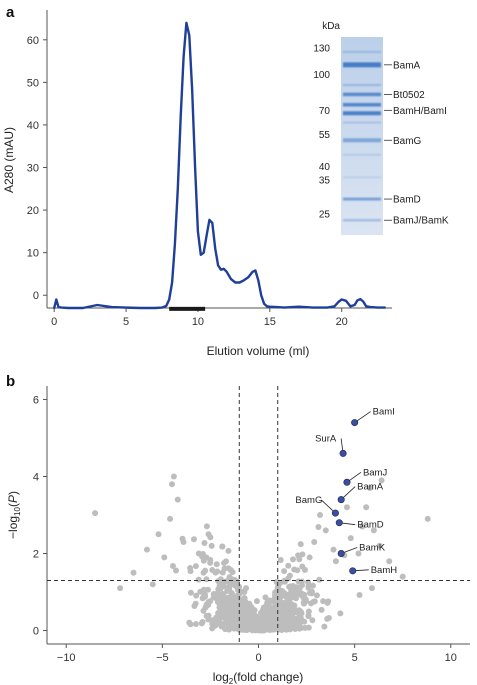  I want to click on y-axis-label-b: −log10(P), so click(14, 515).